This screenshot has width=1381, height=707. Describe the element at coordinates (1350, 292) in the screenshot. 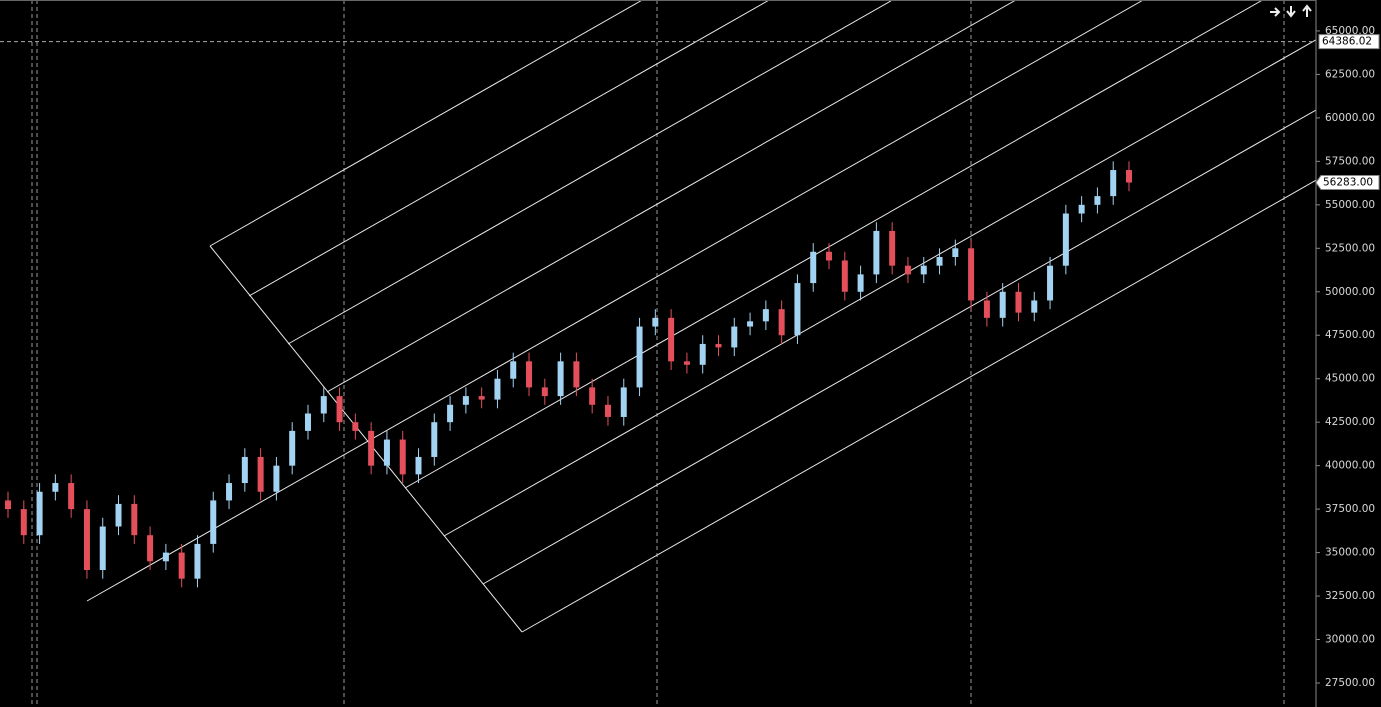

I see `y-tick-label: 50000.00` at that location.